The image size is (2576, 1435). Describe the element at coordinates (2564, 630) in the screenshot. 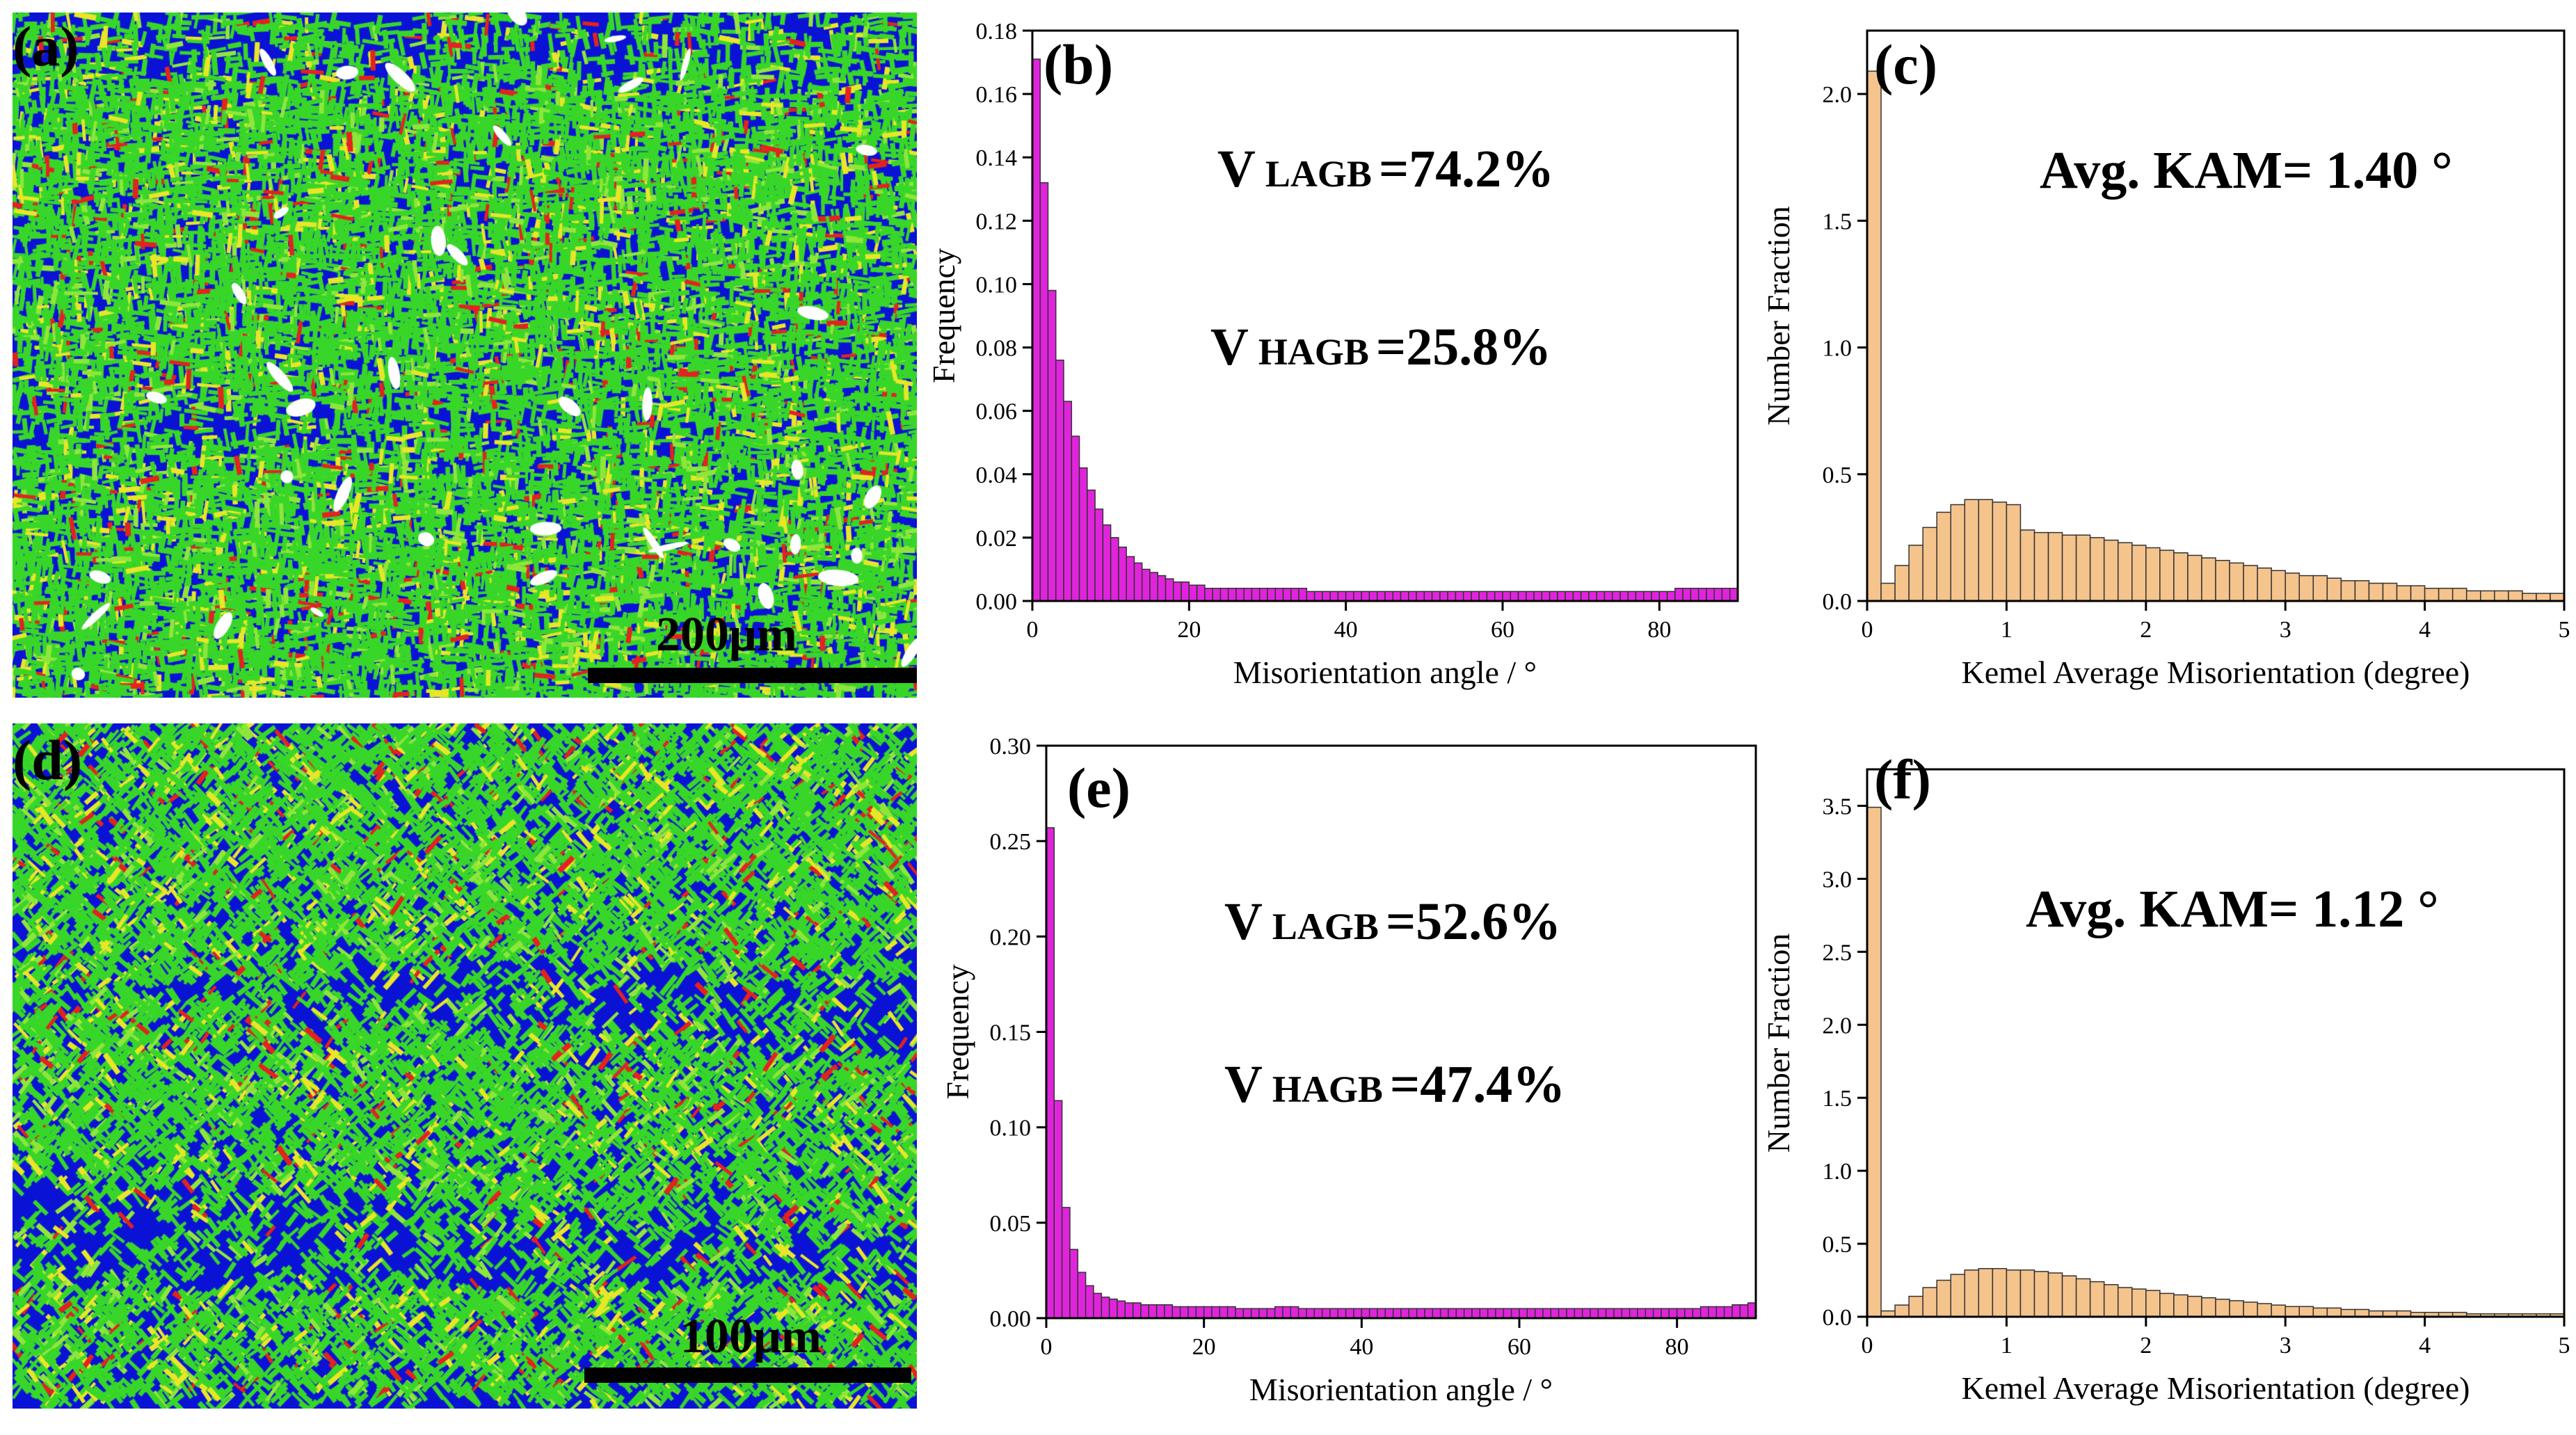

I see `x-tick-label: 5` at that location.